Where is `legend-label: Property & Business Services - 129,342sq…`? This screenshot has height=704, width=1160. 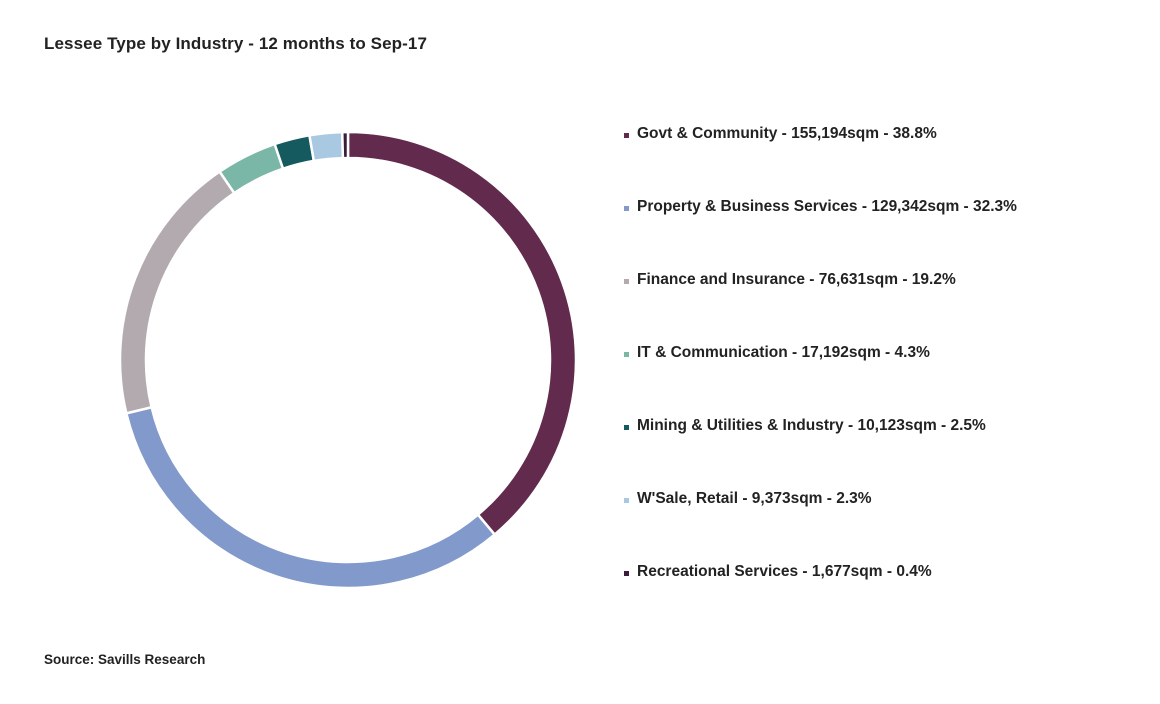 legend-label: Property & Business Services - 129,342sq… is located at coordinates (827, 206).